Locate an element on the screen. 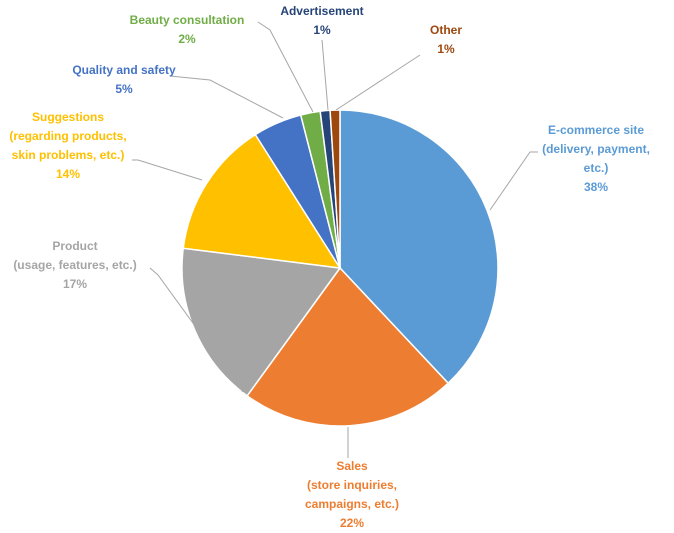 This screenshot has height=533, width=674. slice-label: (usage, features, etc.) is located at coordinates (74, 265).